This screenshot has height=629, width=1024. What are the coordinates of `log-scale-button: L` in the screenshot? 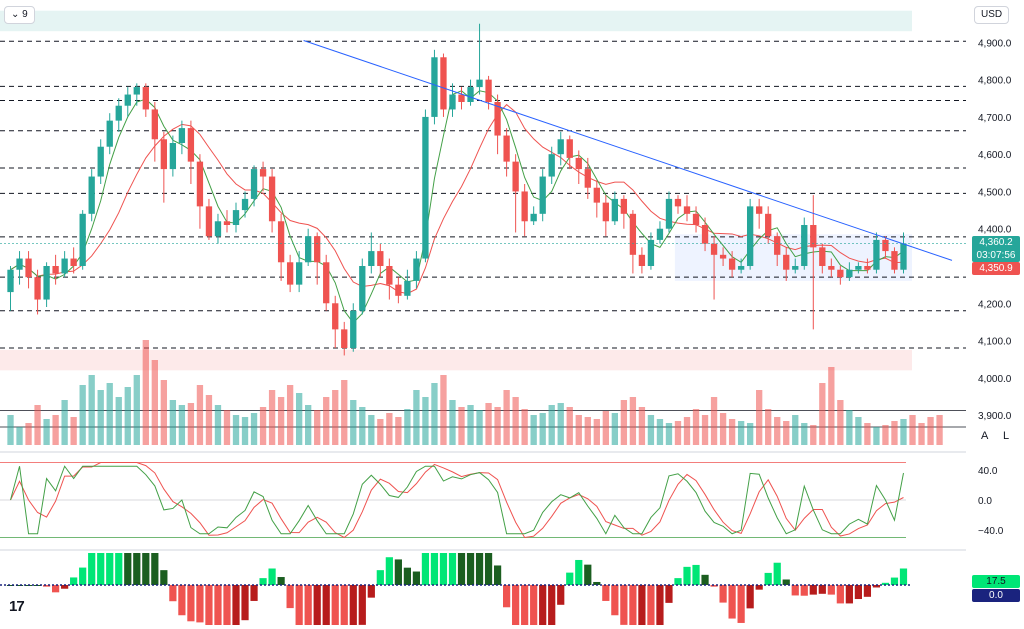 It's located at (1006, 436).